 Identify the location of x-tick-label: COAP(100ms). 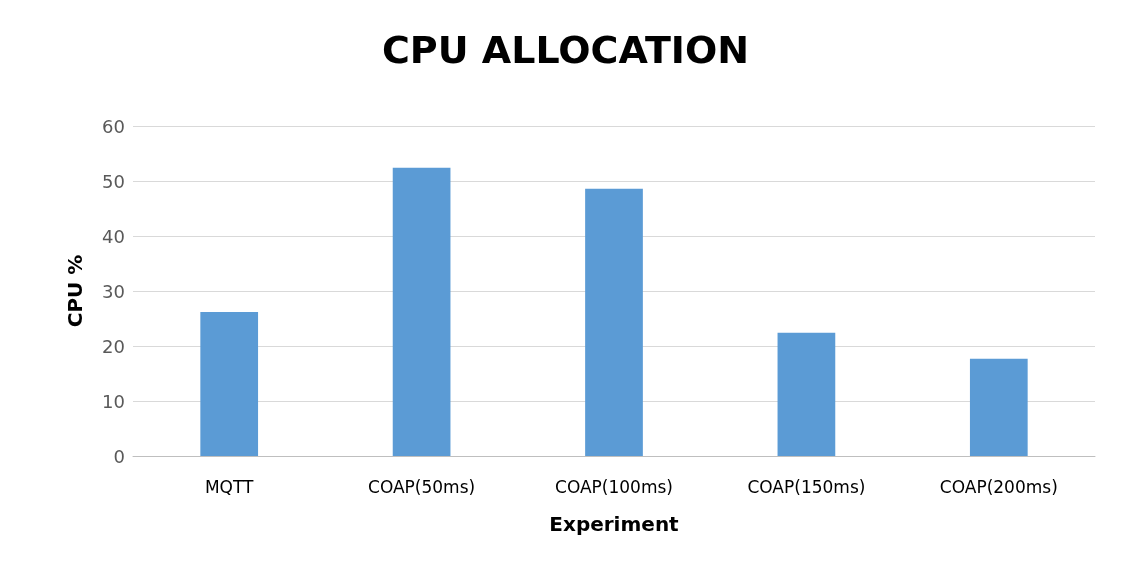
(614, 486).